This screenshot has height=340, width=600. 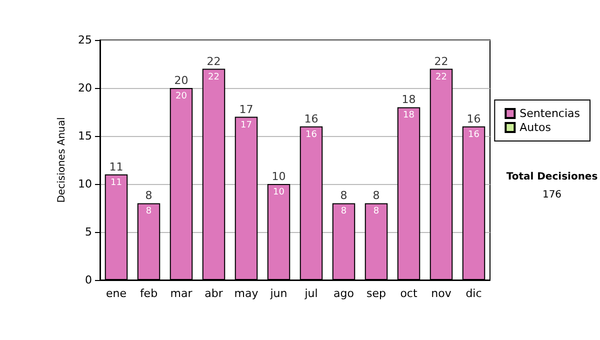 What do you see at coordinates (246, 293) in the screenshot?
I see `x-tick-label: may` at bounding box center [246, 293].